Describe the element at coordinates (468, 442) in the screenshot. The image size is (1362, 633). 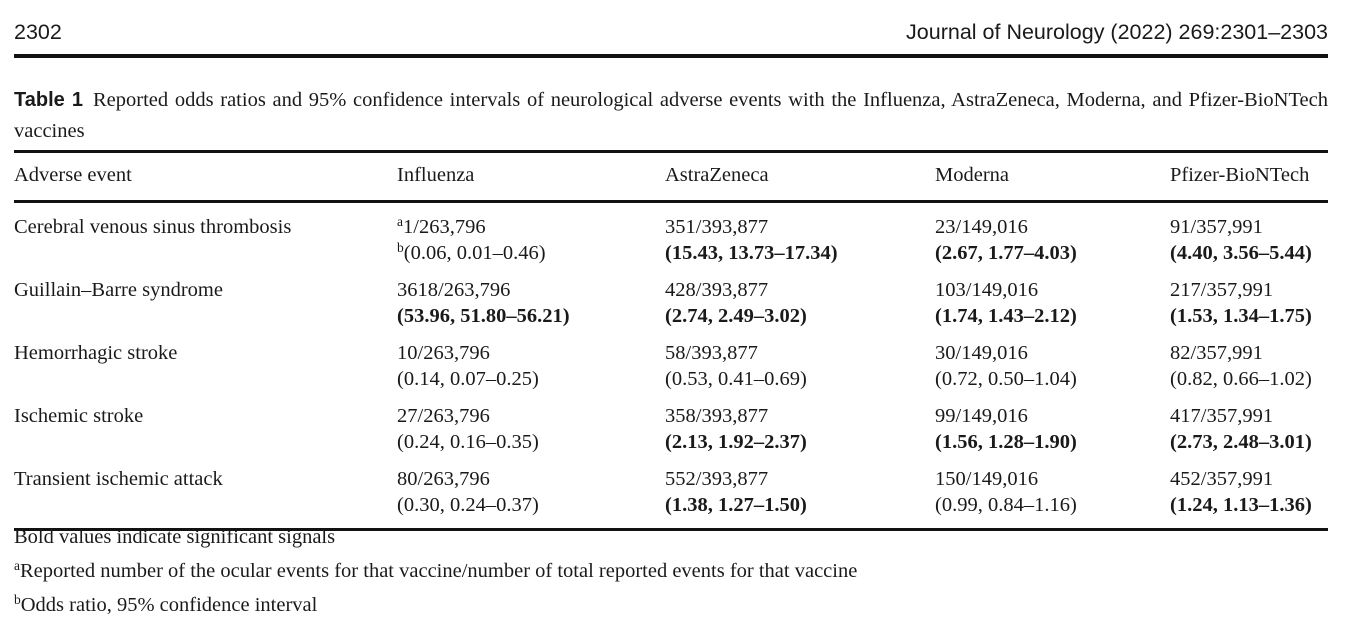
I see `odds-ratio-line-text: (0.24, 0.16–0.35)` at that location.